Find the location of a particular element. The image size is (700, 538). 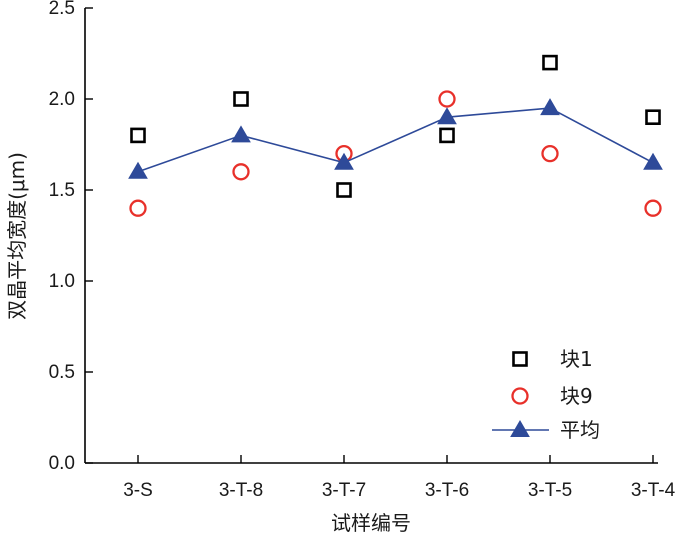

legend: 块1 块9 平均 is located at coordinates (546, 394).